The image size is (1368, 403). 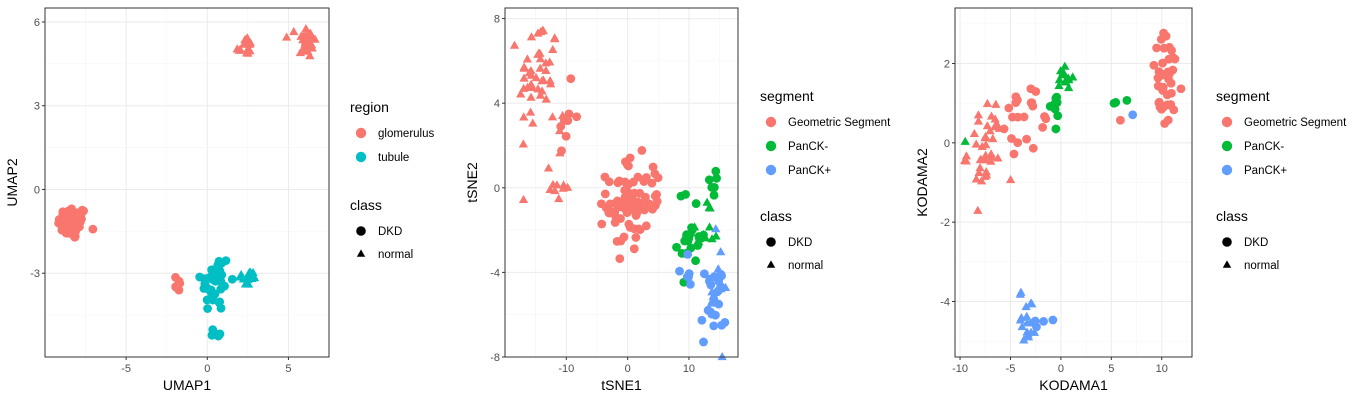 I want to click on x-axis-title: KODAMA1, so click(x=1073, y=385).